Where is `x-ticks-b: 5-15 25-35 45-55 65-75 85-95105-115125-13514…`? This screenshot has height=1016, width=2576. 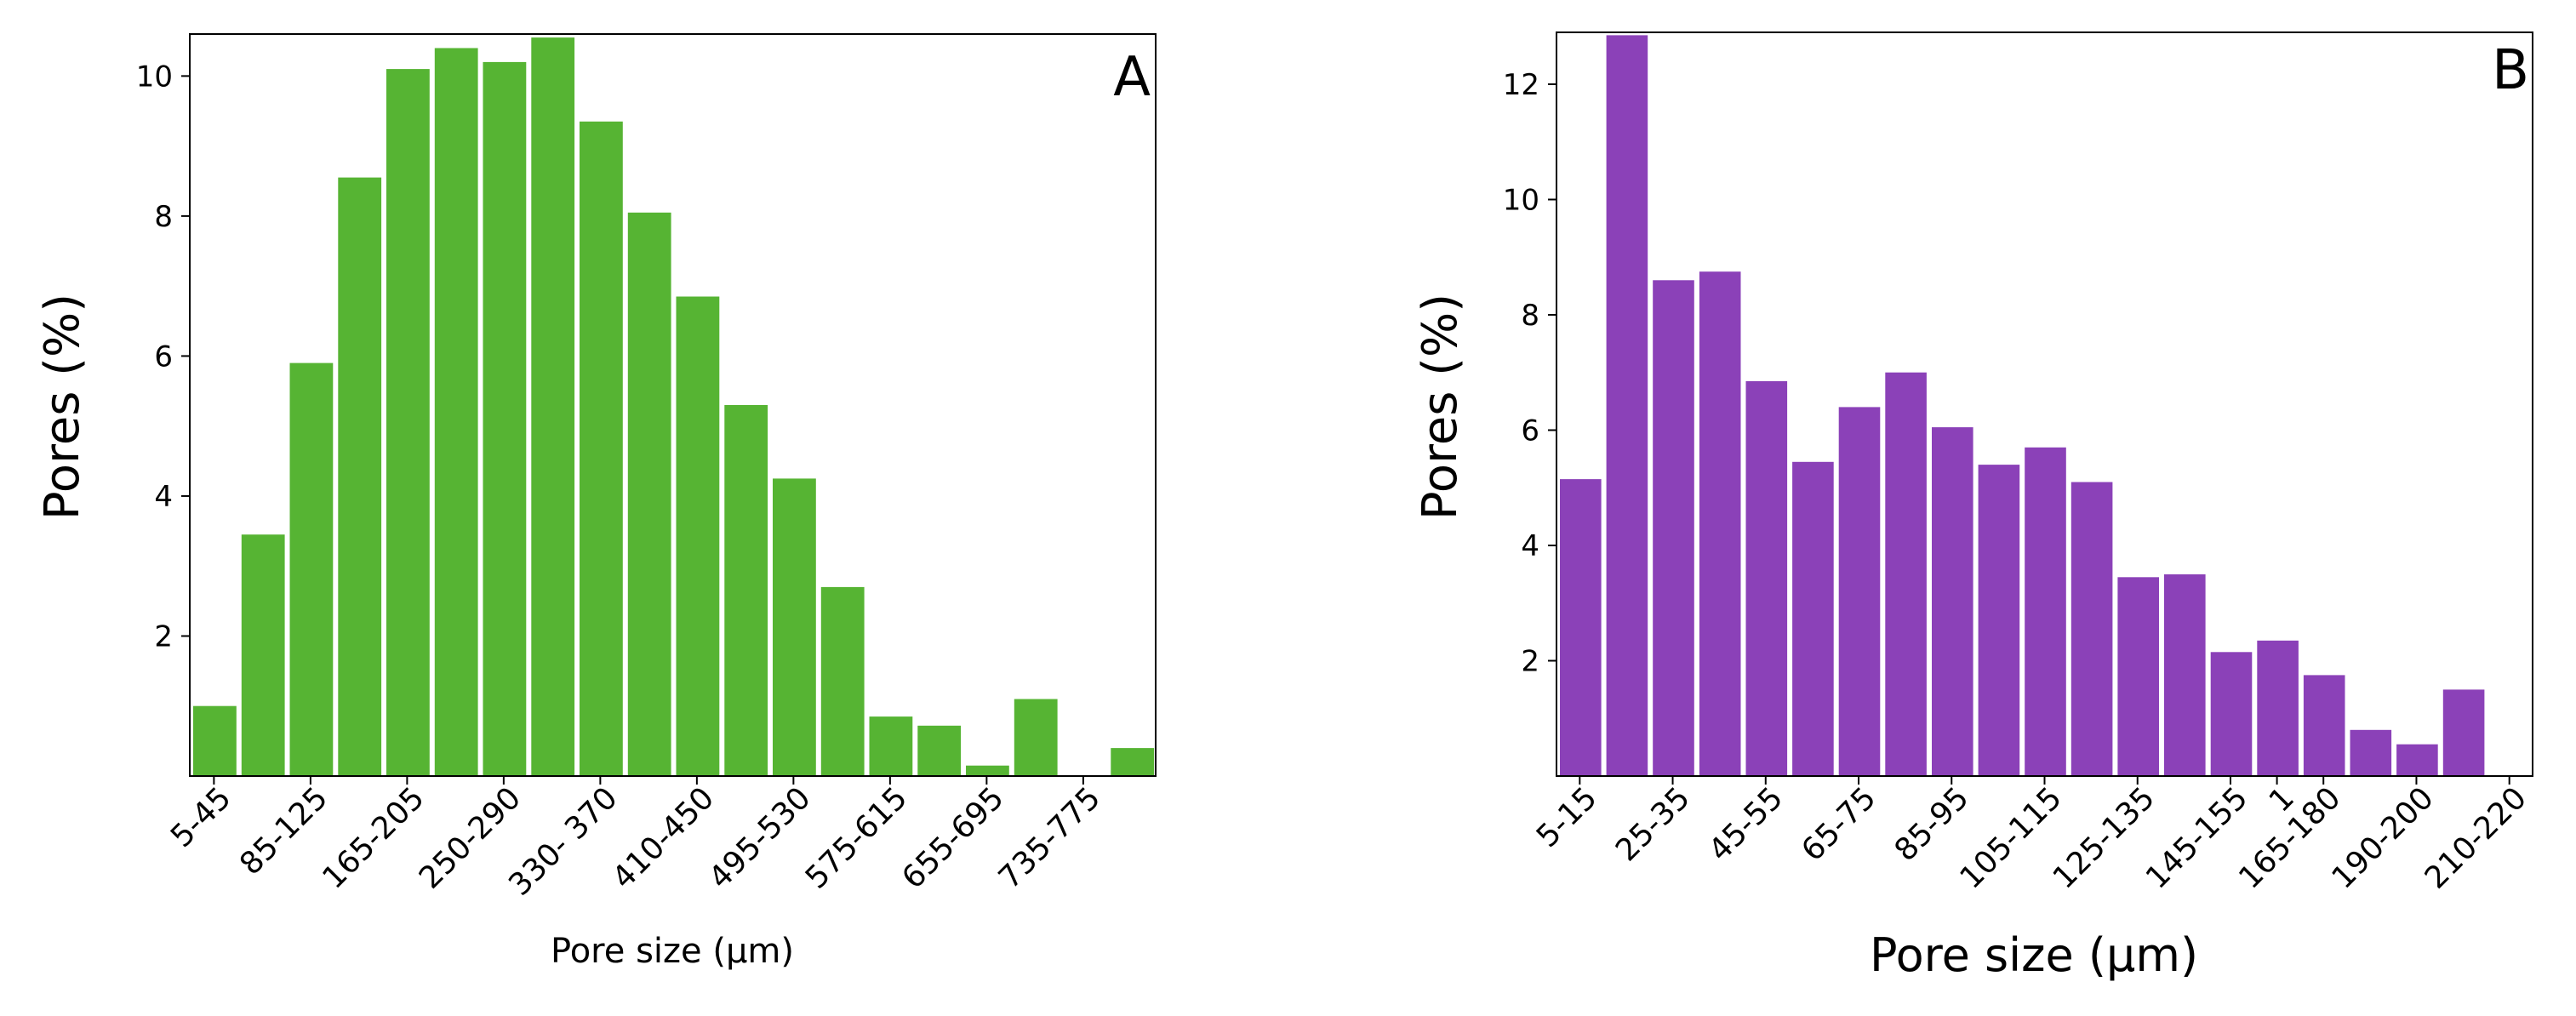 x-ticks-b: 5-15 25-35 45-55 65-75 85-95105-115125-13514… is located at coordinates (2031, 836).